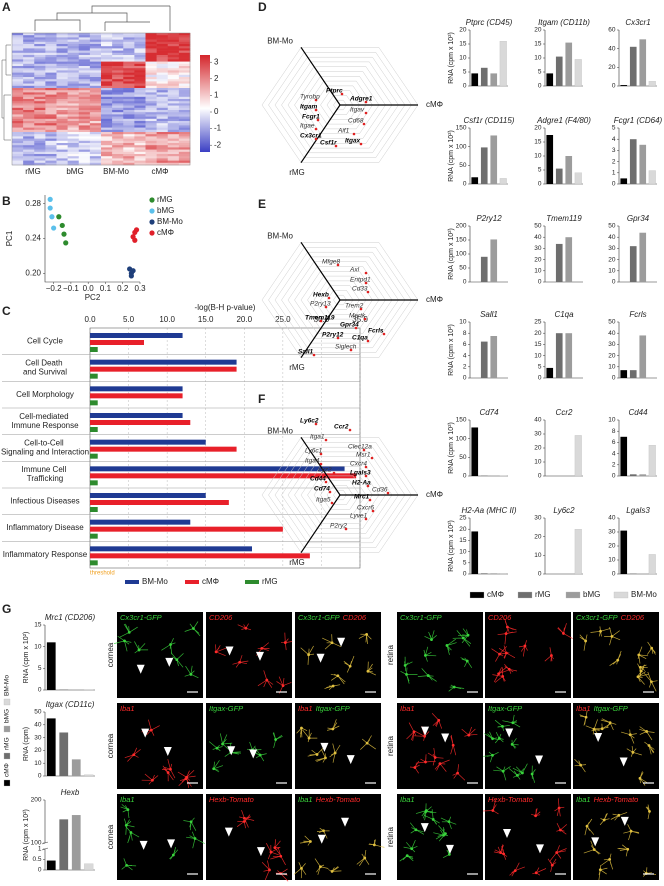  Describe the element at coordinates (52, 217) in the screenshot. I see `scatter-point` at that location.